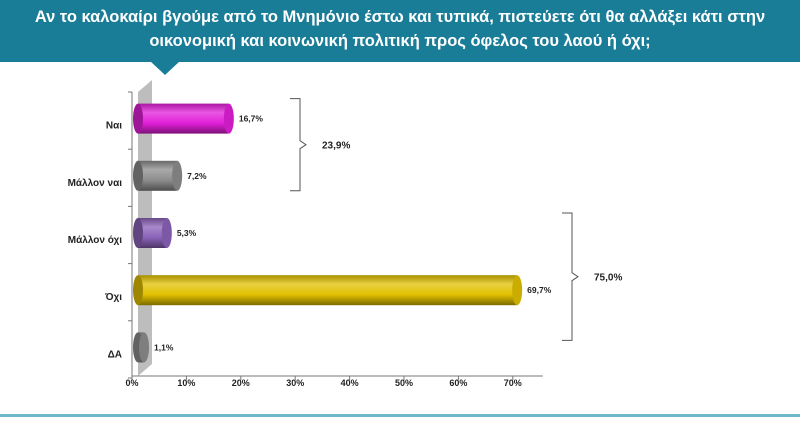 Image resolution: width=800 pixels, height=422 pixels. Describe the element at coordinates (336, 146) in the screenshot. I see `group-total-label: 23,9%` at that location.